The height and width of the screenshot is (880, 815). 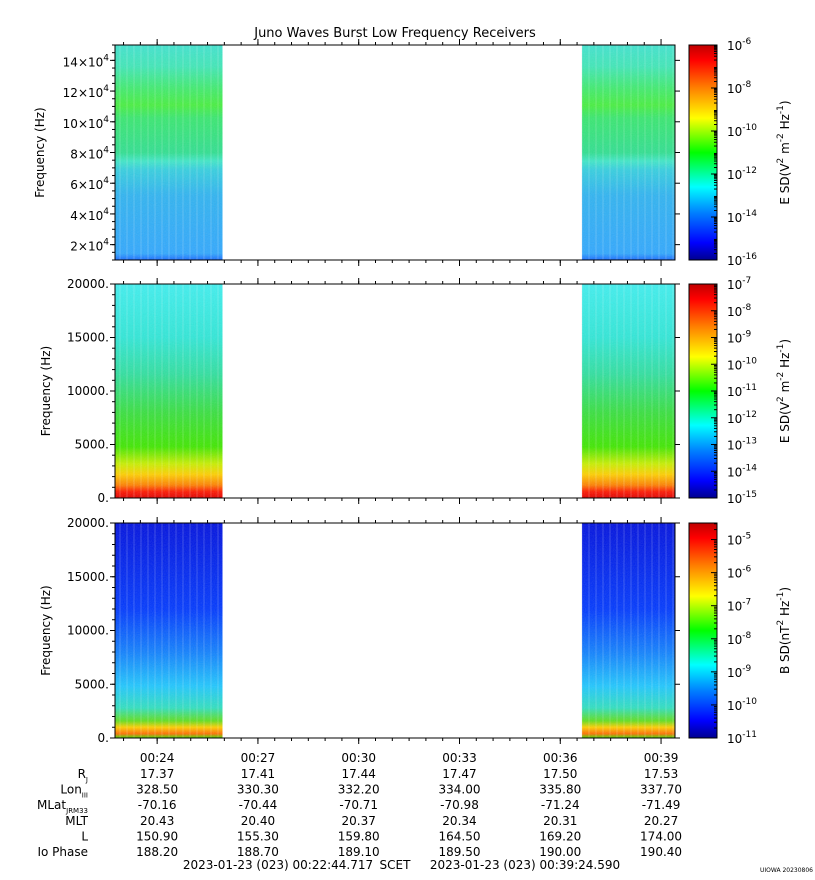 I want to click on colorbar-tick-label: 10⁻¹⁶, so click(x=742, y=260).